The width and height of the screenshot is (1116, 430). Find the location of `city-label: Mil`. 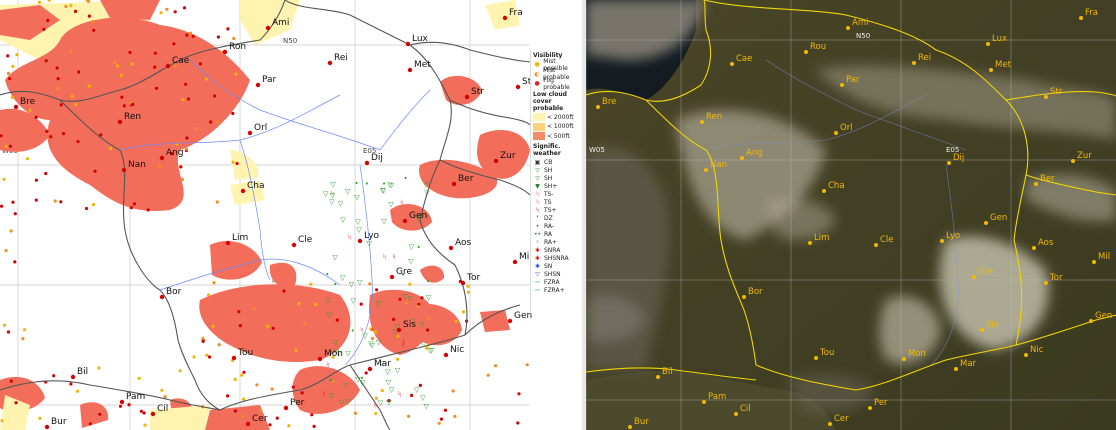

city-label: Mil is located at coordinates (1104, 257).